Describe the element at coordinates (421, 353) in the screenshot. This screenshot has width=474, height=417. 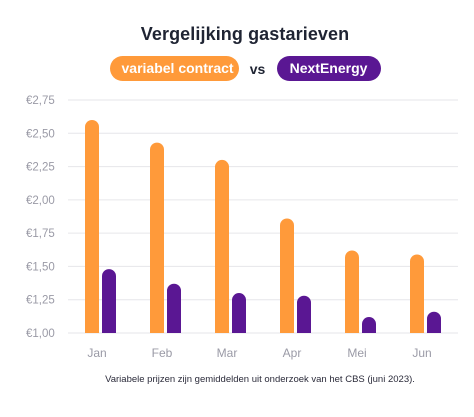
I see `x-tick-label: Jun` at that location.